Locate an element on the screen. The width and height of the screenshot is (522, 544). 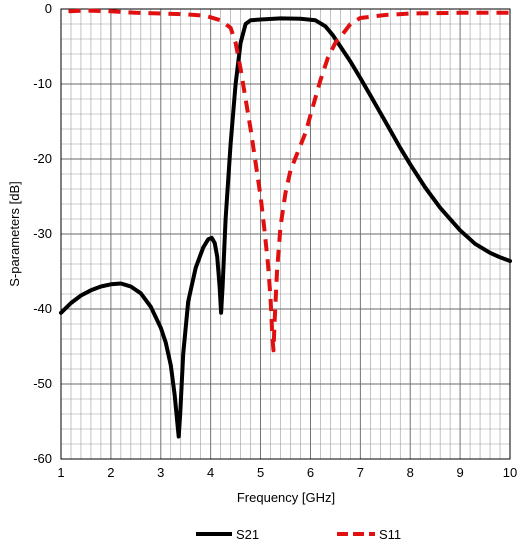
y-tick-label: -30 is located at coordinates (42, 233).